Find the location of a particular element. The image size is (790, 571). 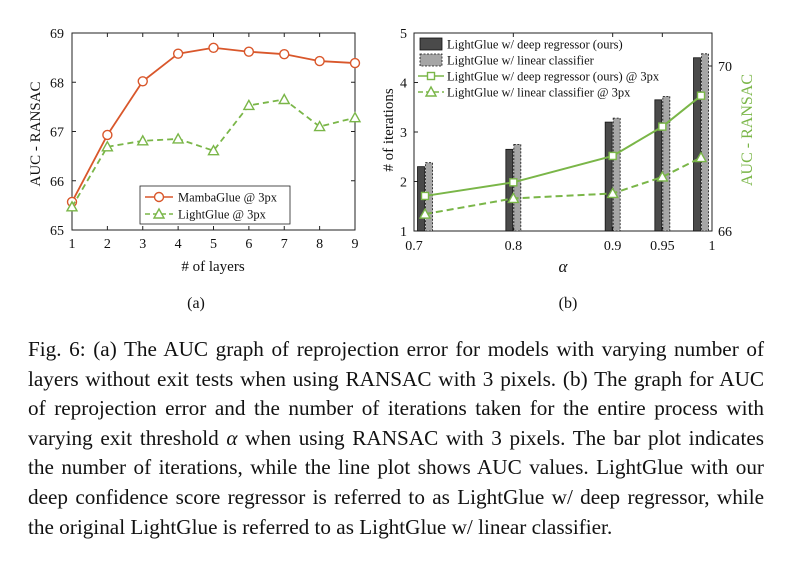

x-tick-label: 0.8 is located at coordinates (514, 246).